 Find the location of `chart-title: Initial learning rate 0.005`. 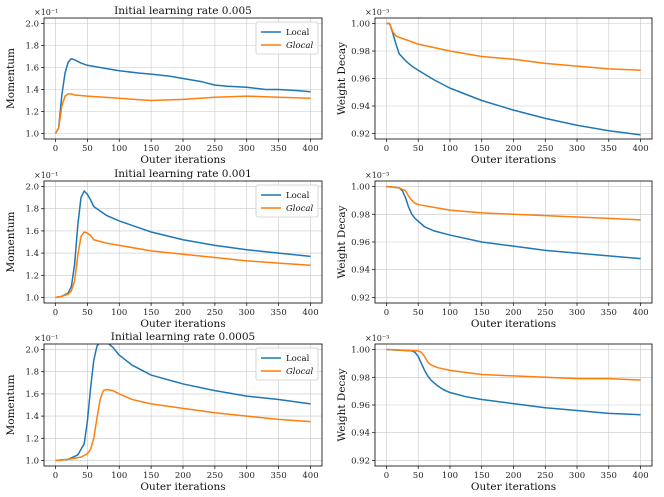

chart-title: Initial learning rate 0.005 is located at coordinates (183, 11).